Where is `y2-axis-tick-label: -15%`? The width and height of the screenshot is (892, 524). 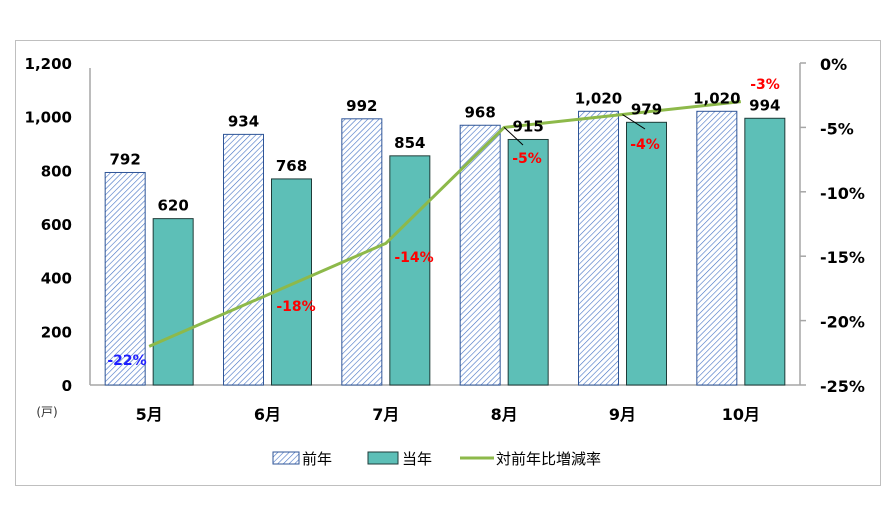
y2-axis-tick-label: -15% is located at coordinates (842, 257).